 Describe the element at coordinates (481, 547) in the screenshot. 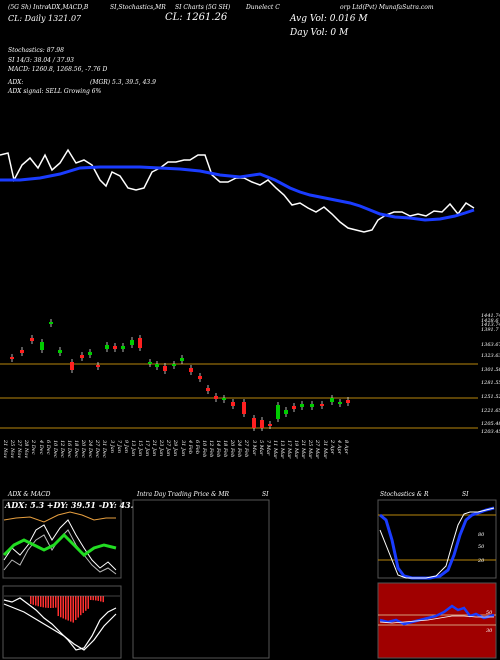

I see `stoch-label-50: 50` at that location.